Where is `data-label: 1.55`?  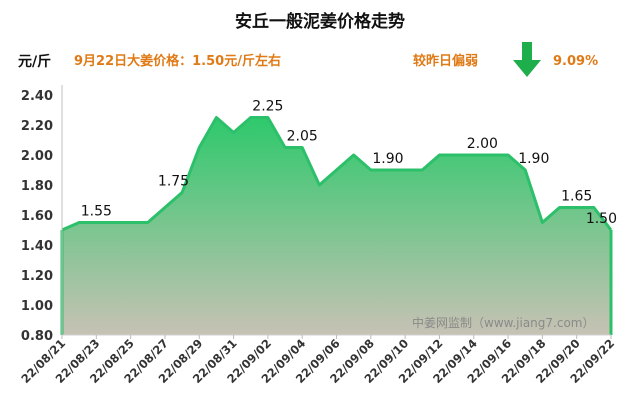 data-label: 1.55 is located at coordinates (96, 212).